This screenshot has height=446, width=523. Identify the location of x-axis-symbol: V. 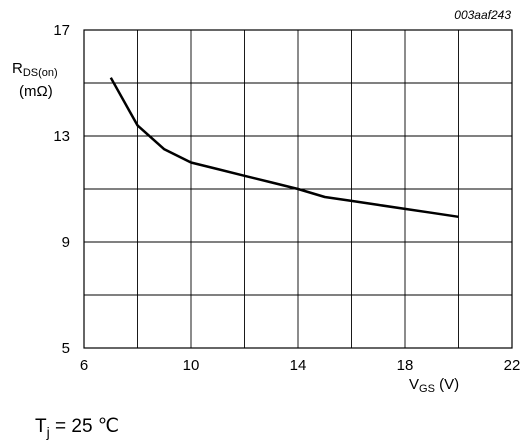
(414, 384).